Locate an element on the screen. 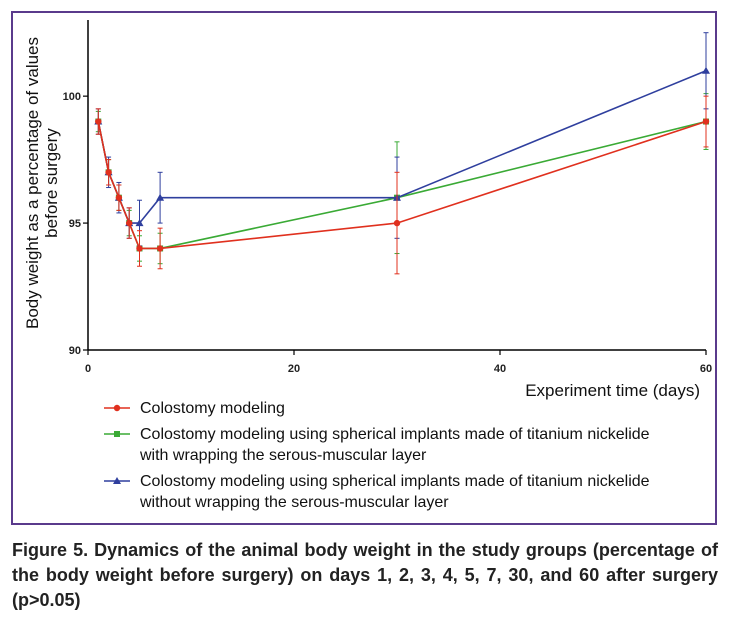 Image resolution: width=731 pixels, height=620 pixels. x-tick-label: 60 is located at coordinates (706, 369).